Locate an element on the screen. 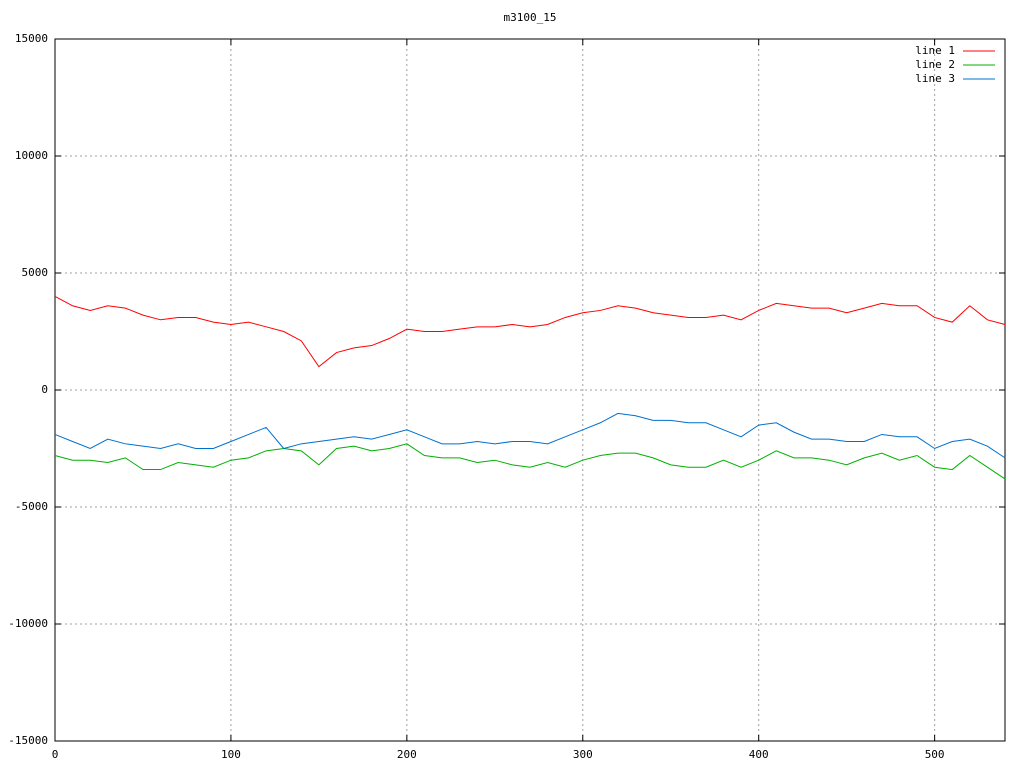 The width and height of the screenshot is (1024, 768). x-tick-label: 300 is located at coordinates (583, 754).